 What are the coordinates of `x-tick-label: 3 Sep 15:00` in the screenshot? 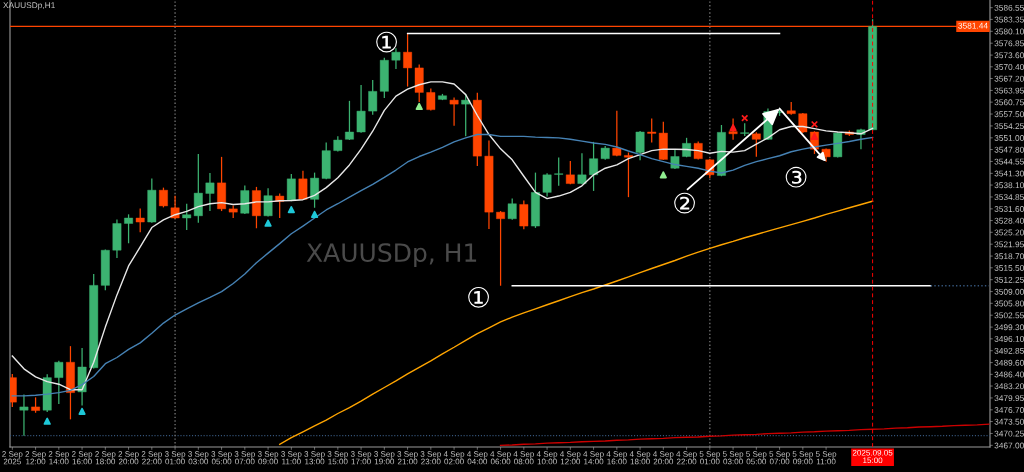 It's located at (338, 458).